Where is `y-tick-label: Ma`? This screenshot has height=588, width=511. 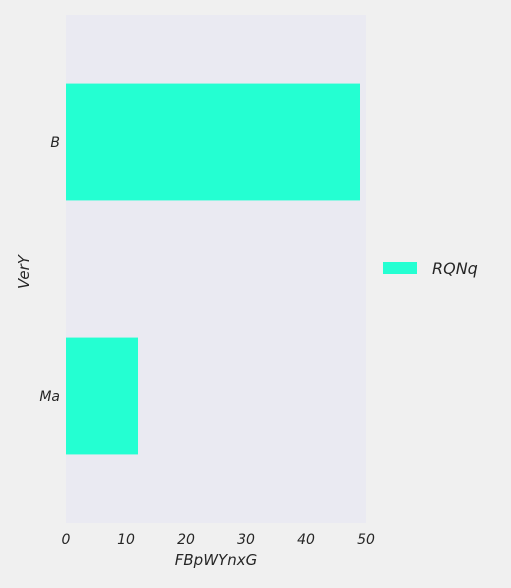 y-tick-label: Ma is located at coordinates (49, 397).